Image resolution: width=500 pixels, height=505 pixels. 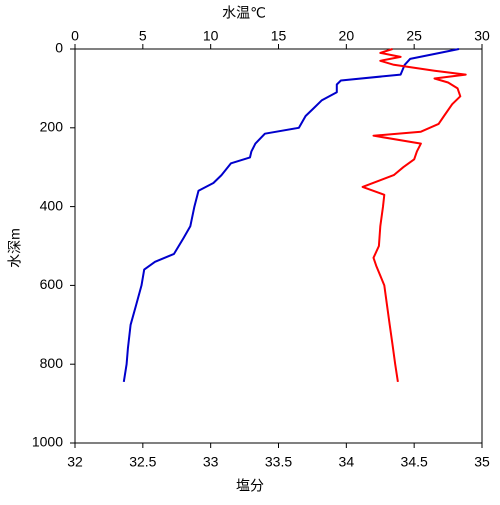 What do you see at coordinates (143, 36) in the screenshot?
I see `x2-tick-label: 5` at bounding box center [143, 36].